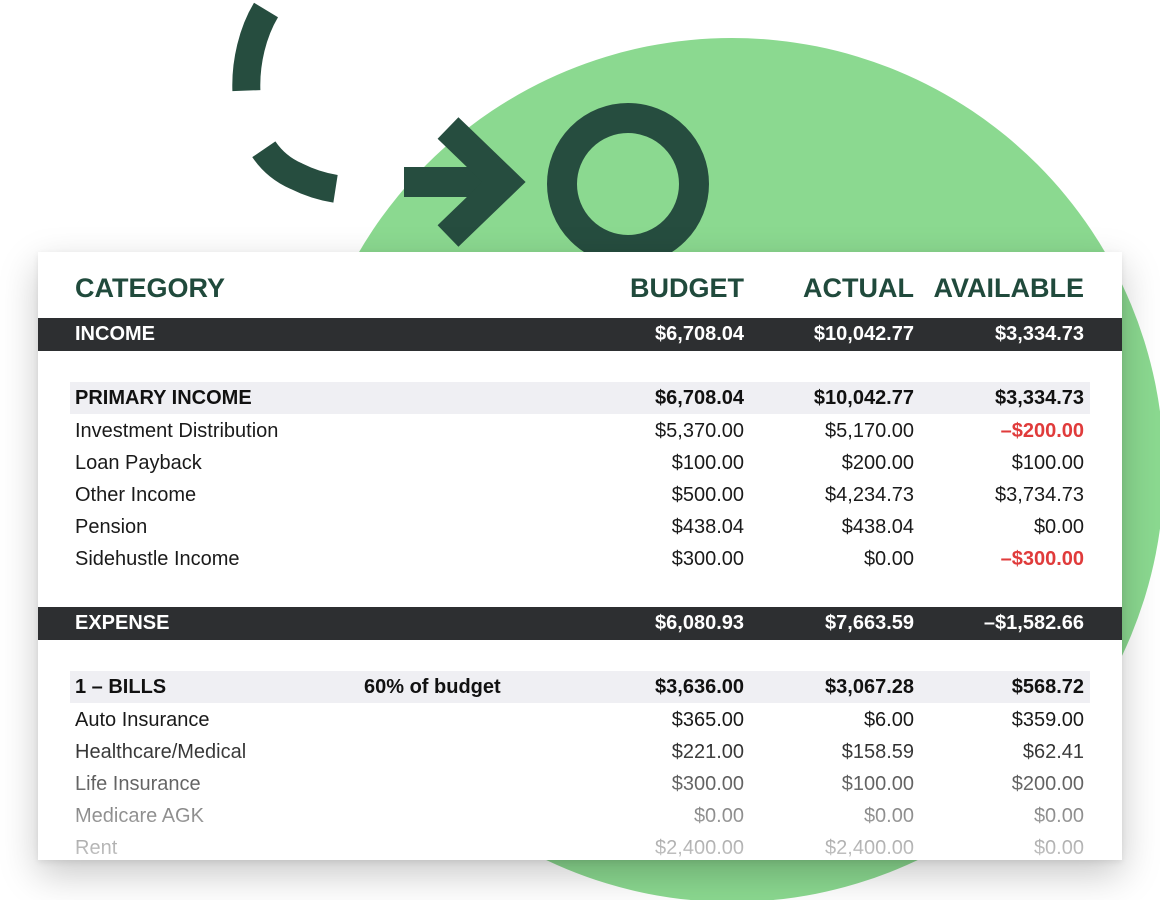 This screenshot has width=1160, height=900. What do you see at coordinates (580, 784) in the screenshot?
I see `table-row: Life Insurance $300.00 $100.00 $200.00` at bounding box center [580, 784].